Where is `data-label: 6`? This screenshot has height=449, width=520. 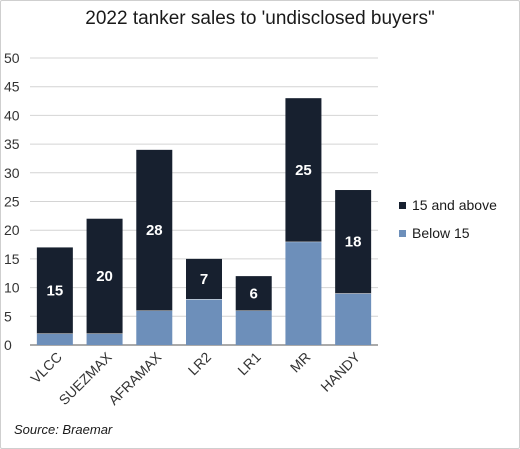 data-label: 6 is located at coordinates (254, 293).